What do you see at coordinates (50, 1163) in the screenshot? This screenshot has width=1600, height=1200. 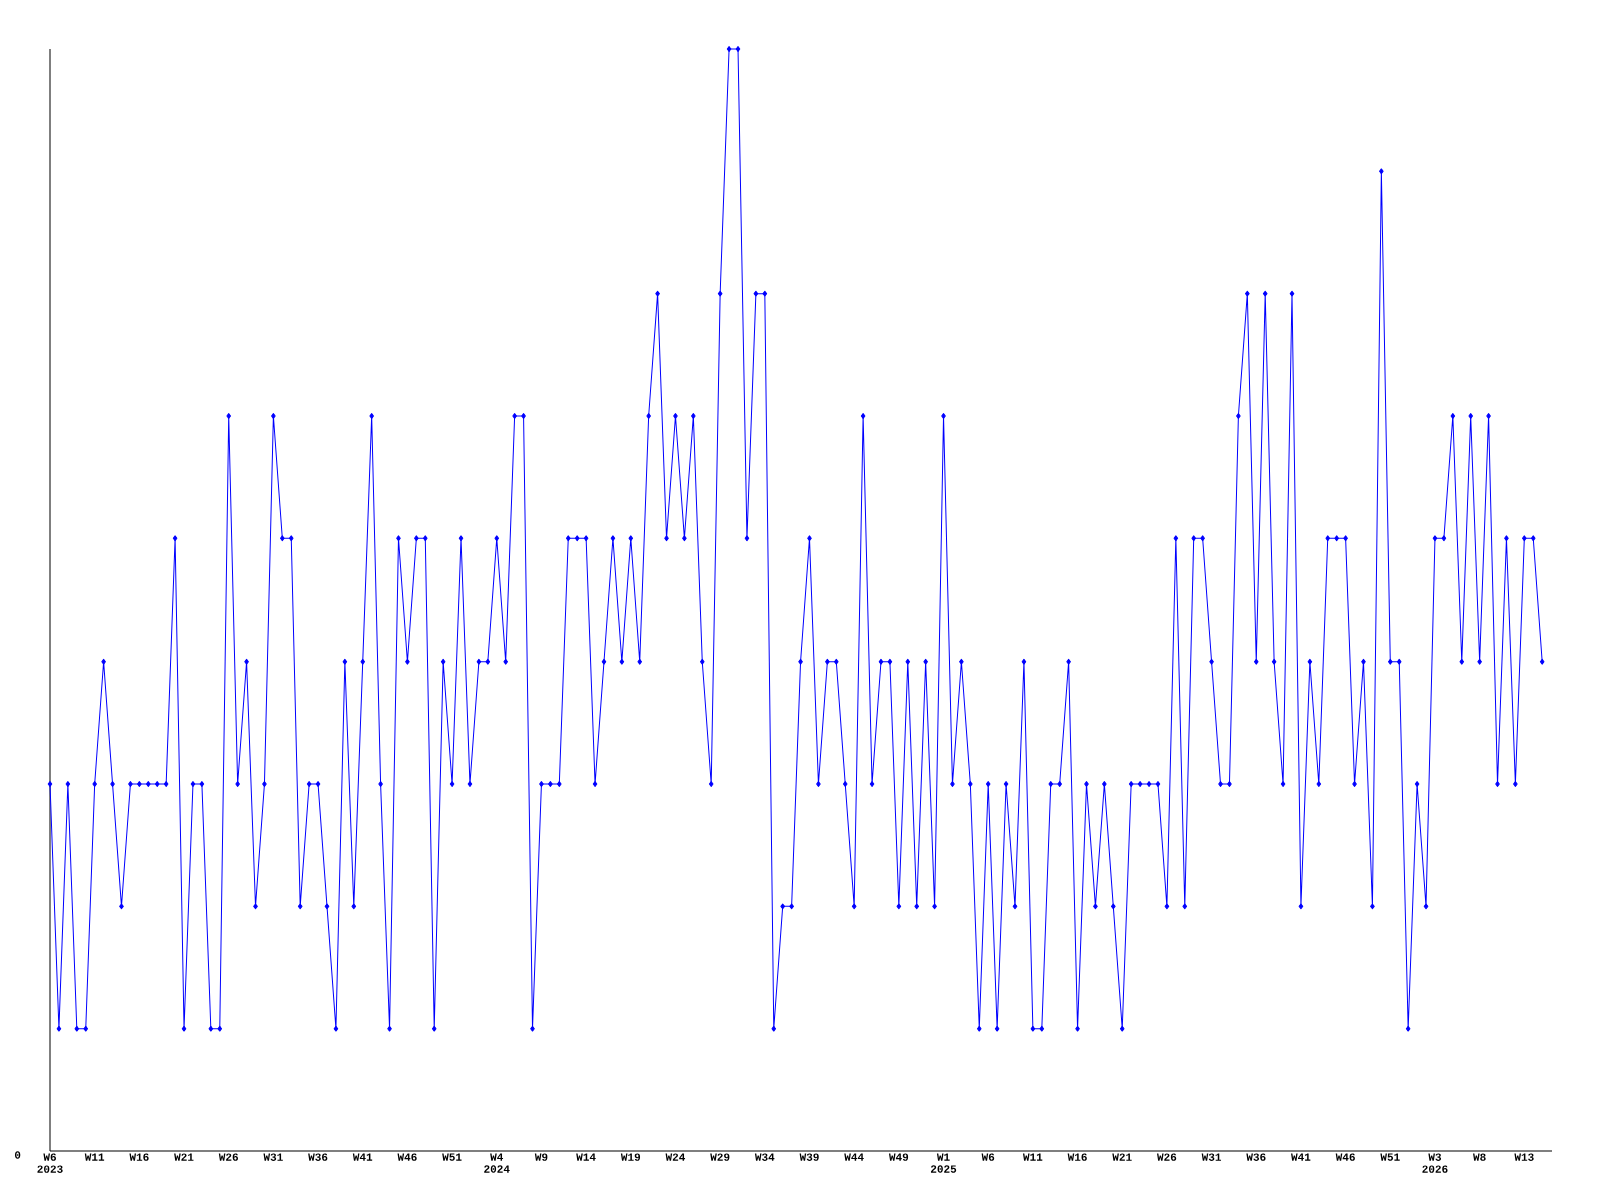 I see `x-tick-label: W6 2023` at bounding box center [50, 1163].